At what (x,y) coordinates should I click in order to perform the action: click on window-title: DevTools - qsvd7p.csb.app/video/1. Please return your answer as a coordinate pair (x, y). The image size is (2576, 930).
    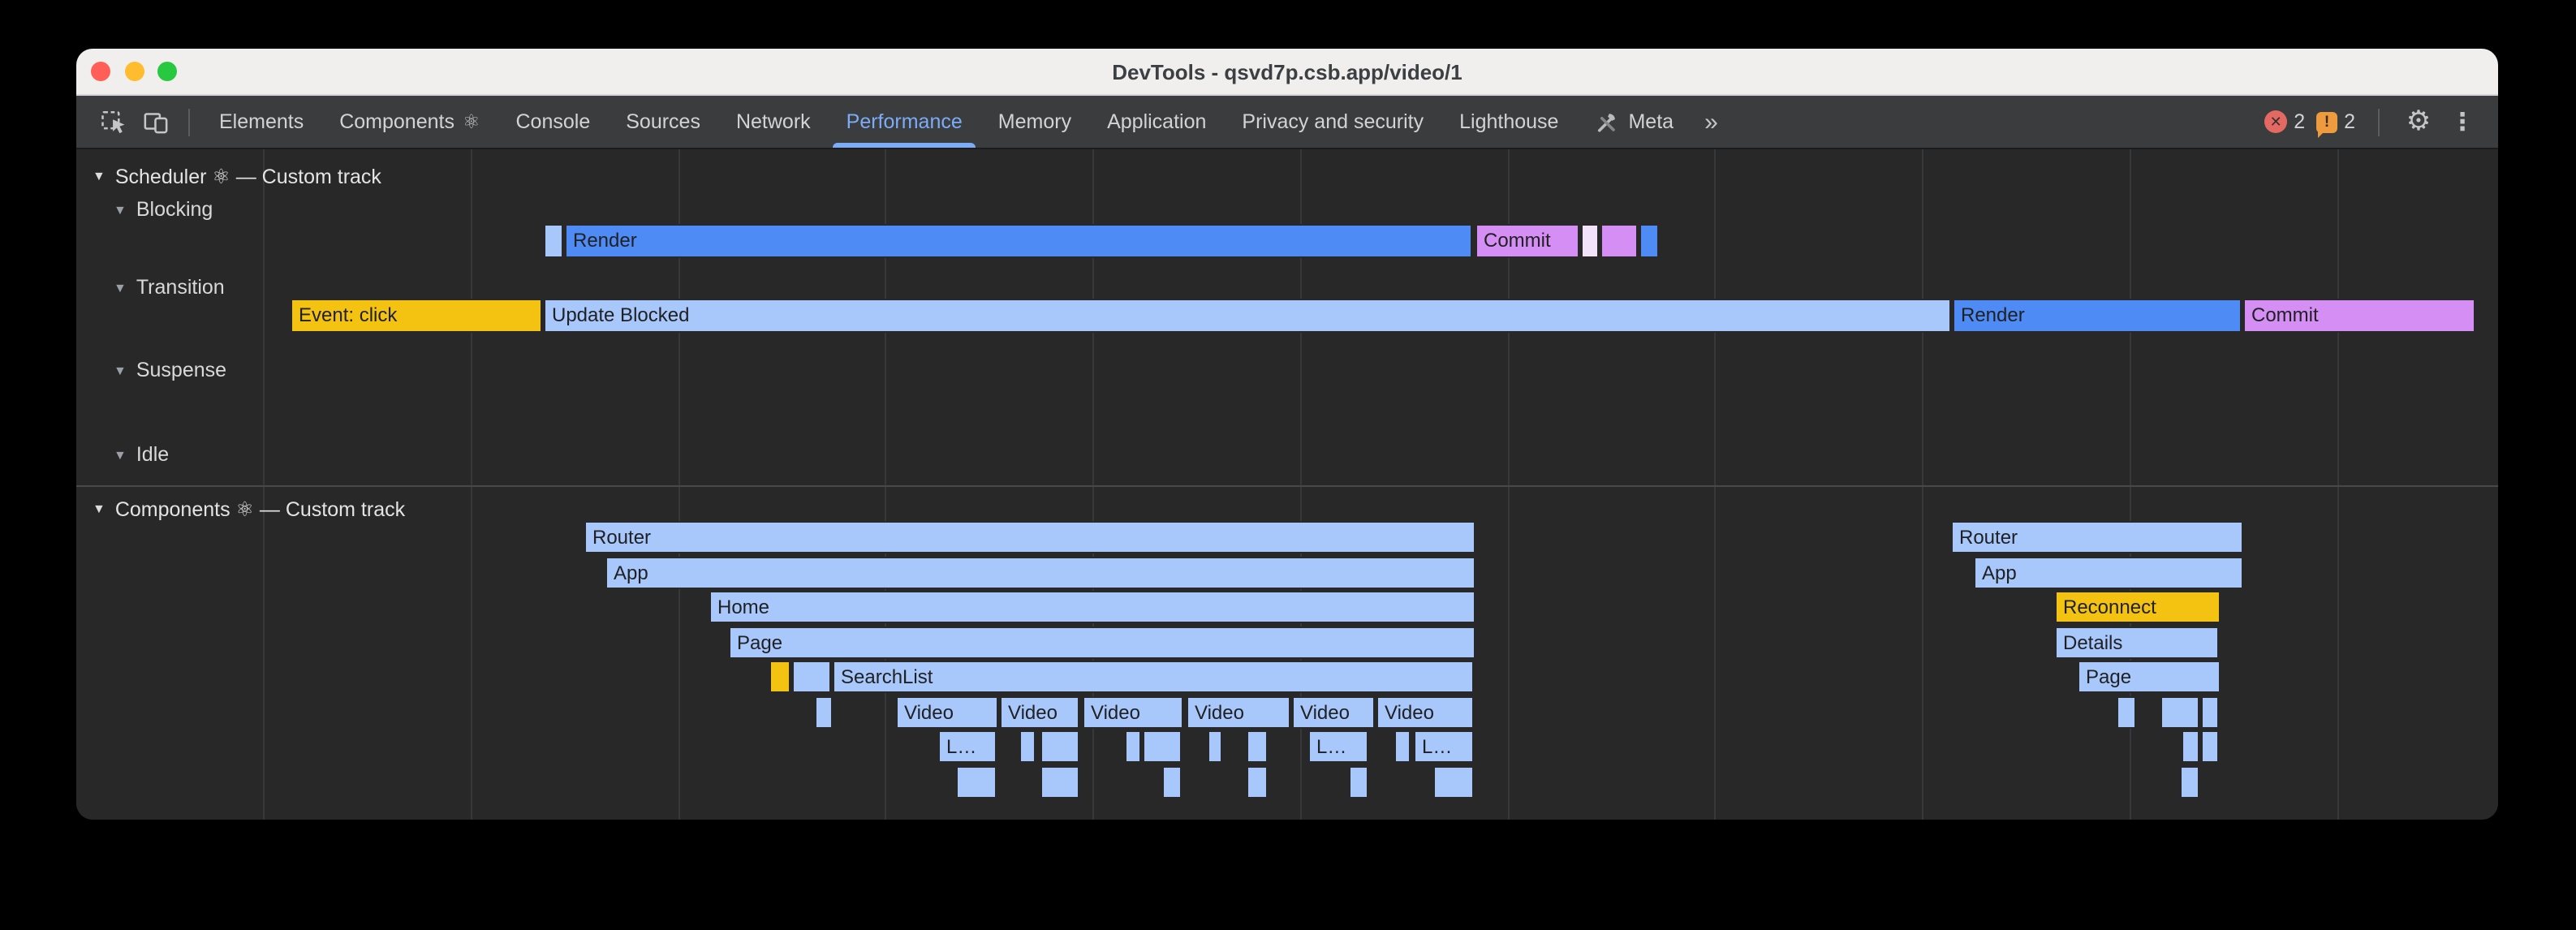
    Looking at the image, I should click on (1287, 71).